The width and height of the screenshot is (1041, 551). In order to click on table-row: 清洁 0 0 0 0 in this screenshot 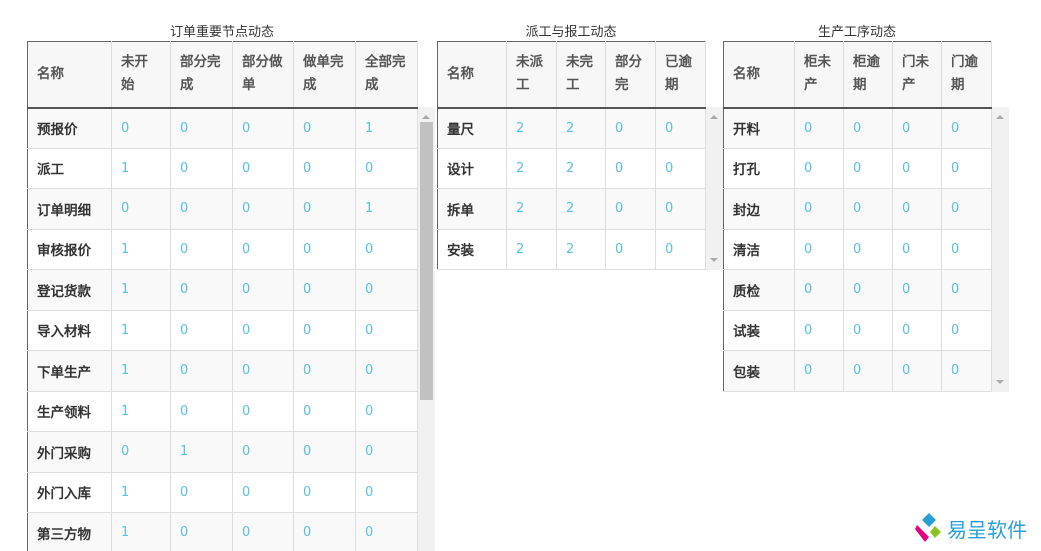, I will do `click(857, 249)`.